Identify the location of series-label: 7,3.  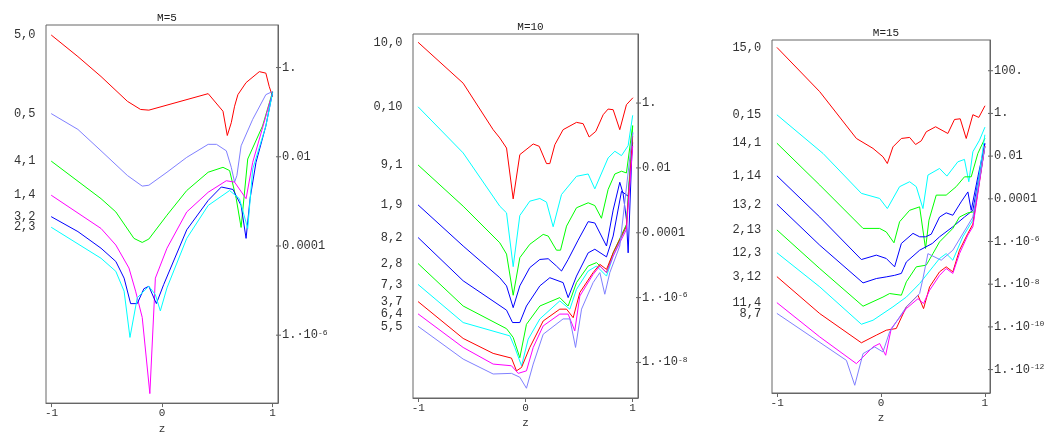
(391, 284).